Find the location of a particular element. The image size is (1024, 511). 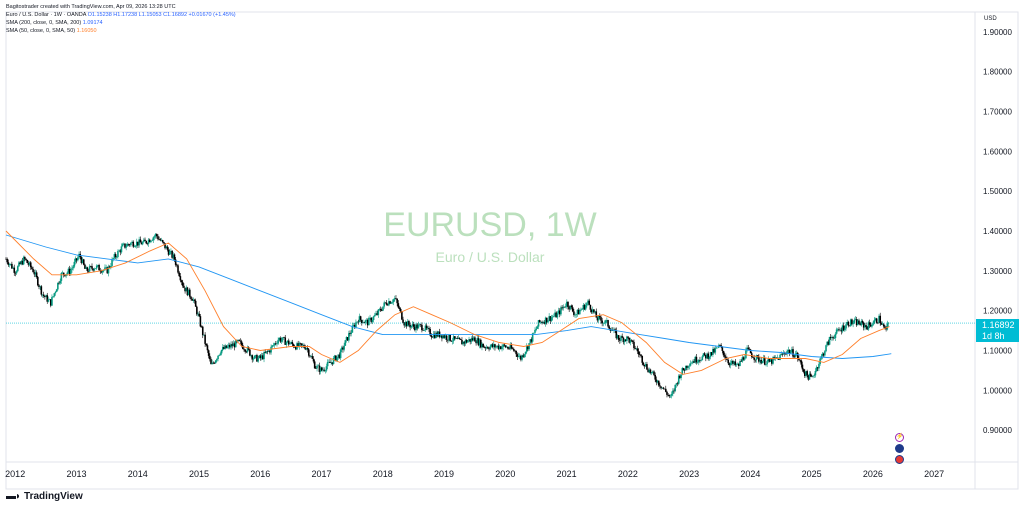

tradingview-brand: ▬◗ TradingView is located at coordinates (44, 496).